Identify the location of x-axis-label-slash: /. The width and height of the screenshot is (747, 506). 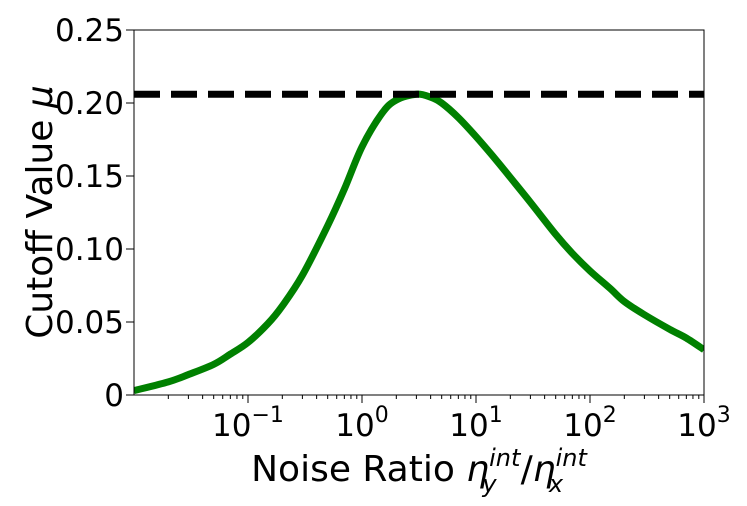
(527, 469).